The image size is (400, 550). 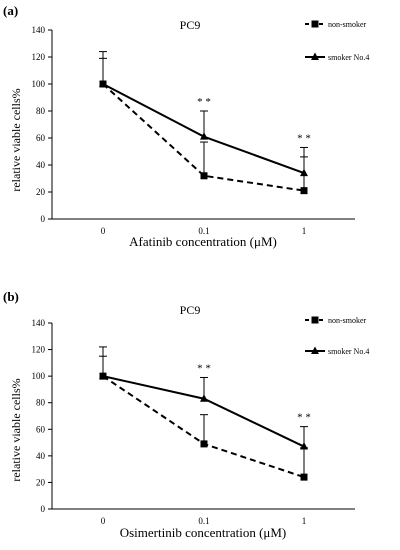 I want to click on chart-title-a: PC9, so click(x=190, y=25).